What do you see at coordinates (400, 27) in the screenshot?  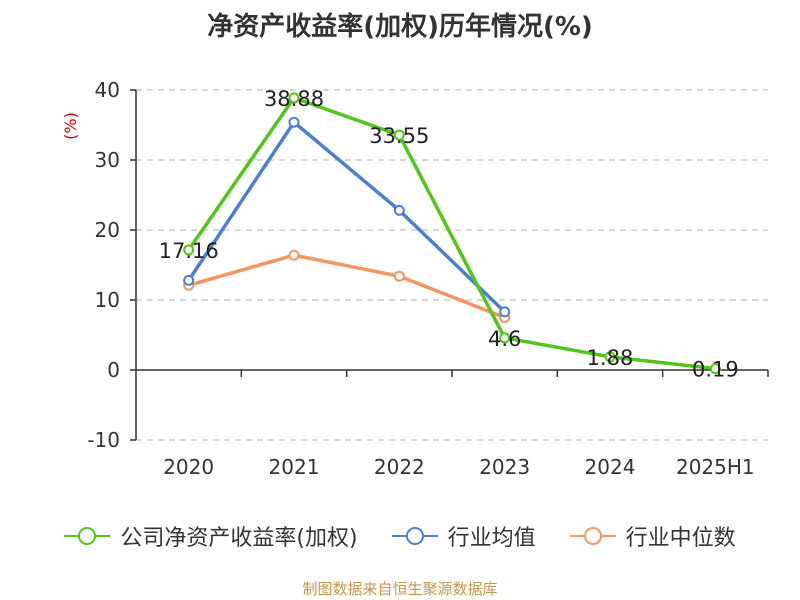 I see `chart-title: 净资产收益率(加权)历年情况(%)` at bounding box center [400, 27].